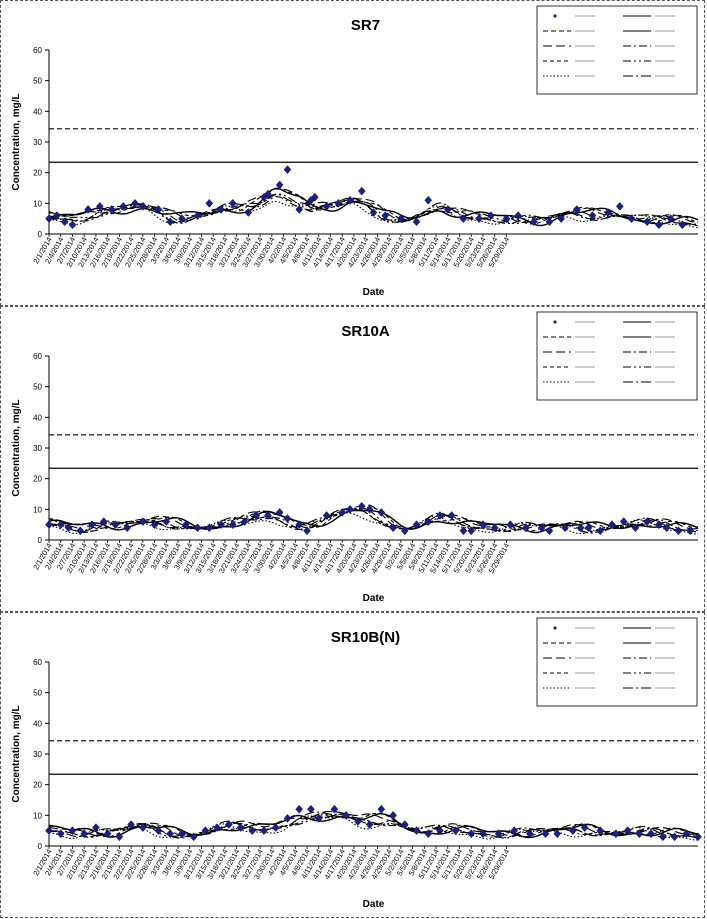 Image resolution: width=707 pixels, height=919 pixels. I want to click on legend, so click(617, 50).